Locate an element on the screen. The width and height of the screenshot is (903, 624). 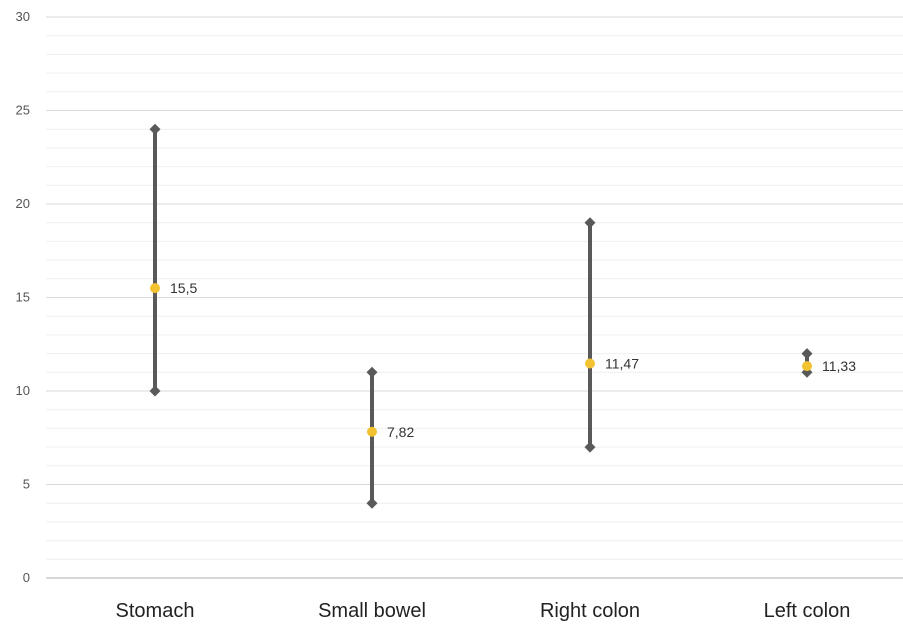
y-tick-label: 0 is located at coordinates (26, 577).